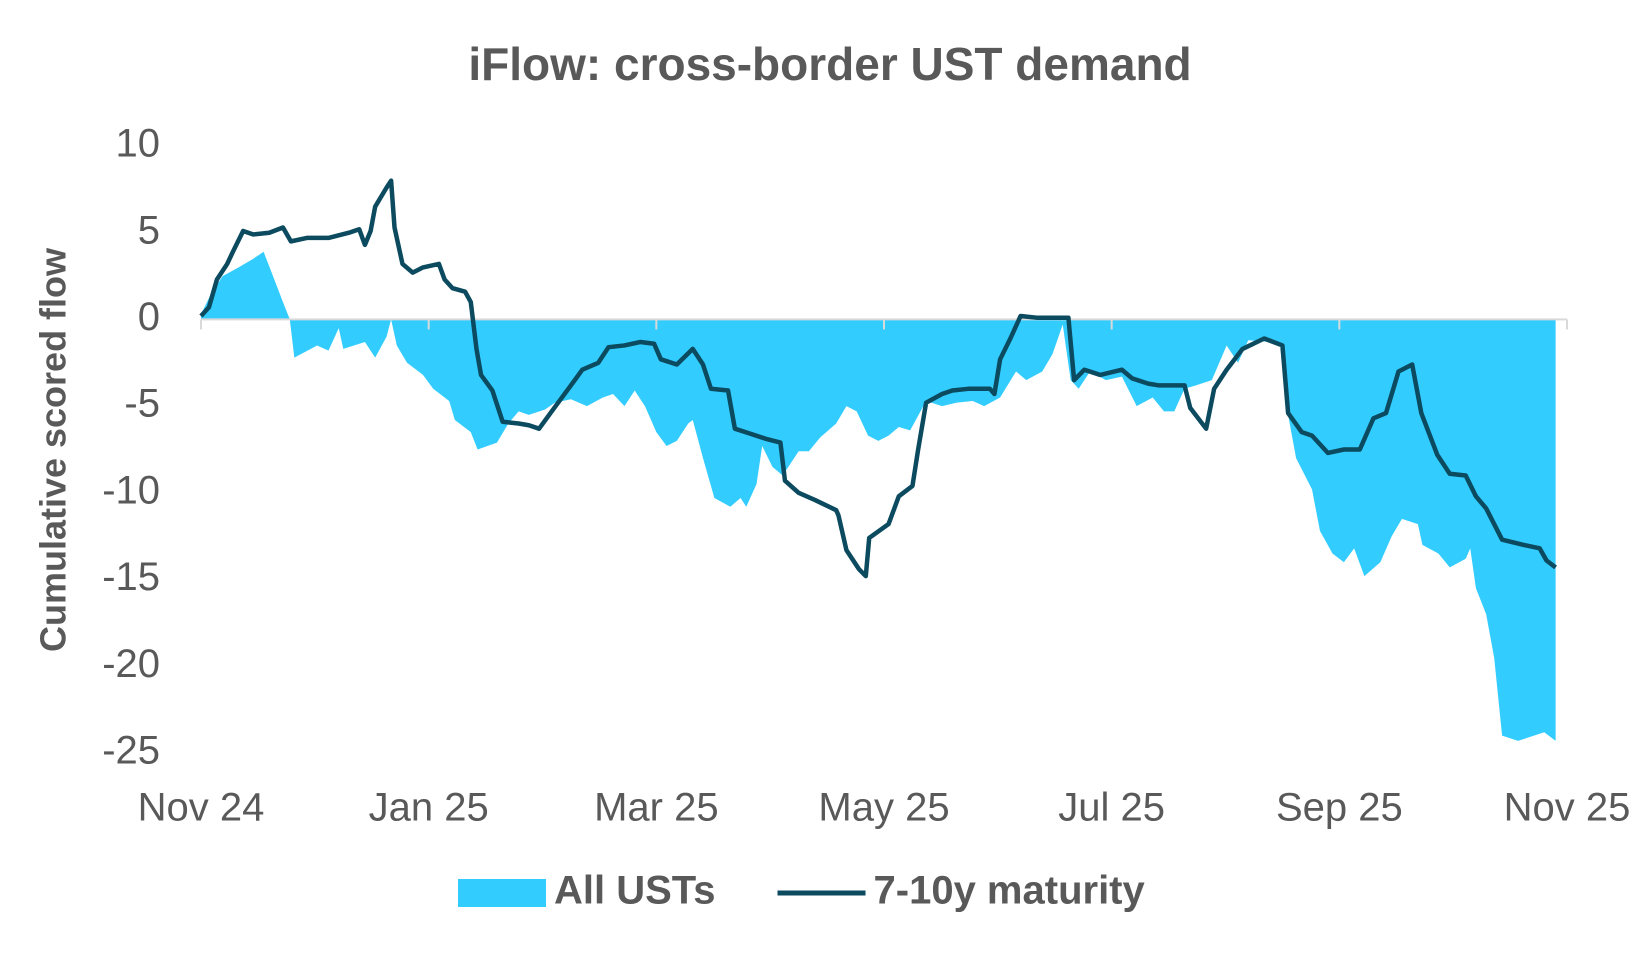 The image size is (1650, 956). I want to click on chart-title: iFlow: cross-border UST demand, so click(829, 64).